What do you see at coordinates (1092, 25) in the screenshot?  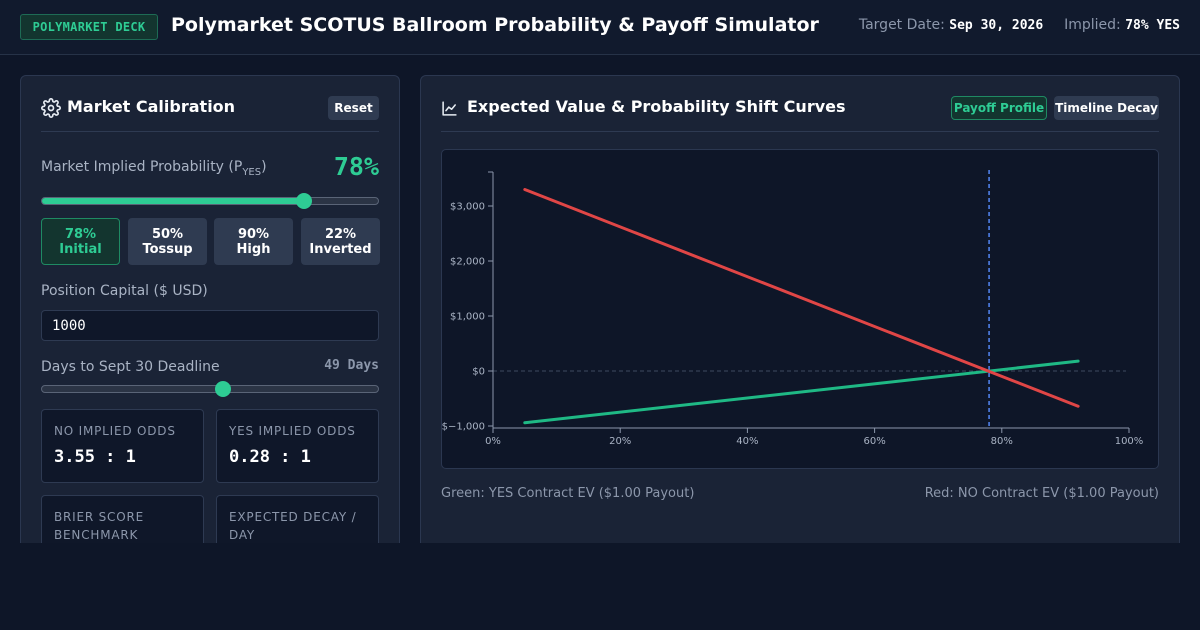 I see `implied-label: Implied:` at bounding box center [1092, 25].